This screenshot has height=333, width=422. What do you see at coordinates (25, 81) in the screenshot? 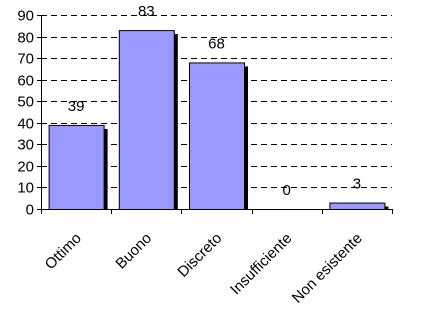
I see `y-tick-label-60: 60` at bounding box center [25, 81].